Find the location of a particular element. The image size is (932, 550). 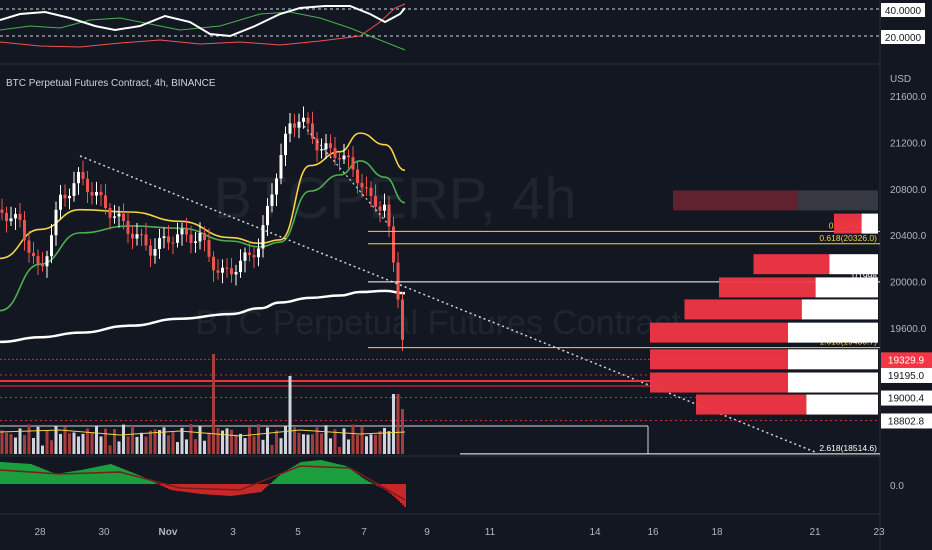

oscillator-panel is located at coordinates (440, 27).